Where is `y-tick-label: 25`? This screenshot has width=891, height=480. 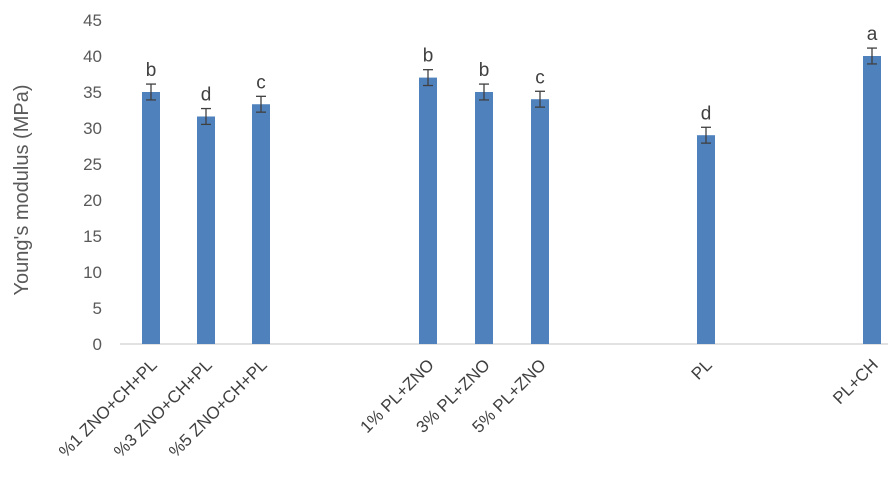
y-tick-label: 25 is located at coordinates (92, 164).